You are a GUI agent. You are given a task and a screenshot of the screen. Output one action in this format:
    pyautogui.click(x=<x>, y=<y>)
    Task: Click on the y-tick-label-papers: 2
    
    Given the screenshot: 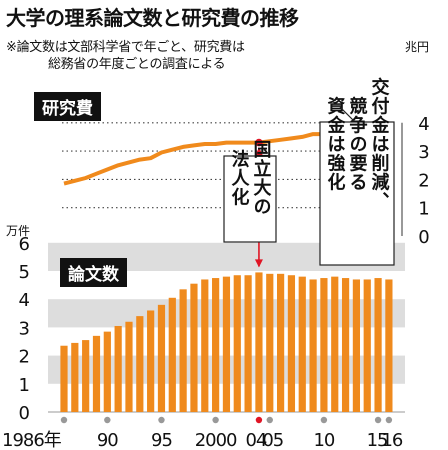 What is the action you would take?
    pyautogui.click(x=24, y=357)
    